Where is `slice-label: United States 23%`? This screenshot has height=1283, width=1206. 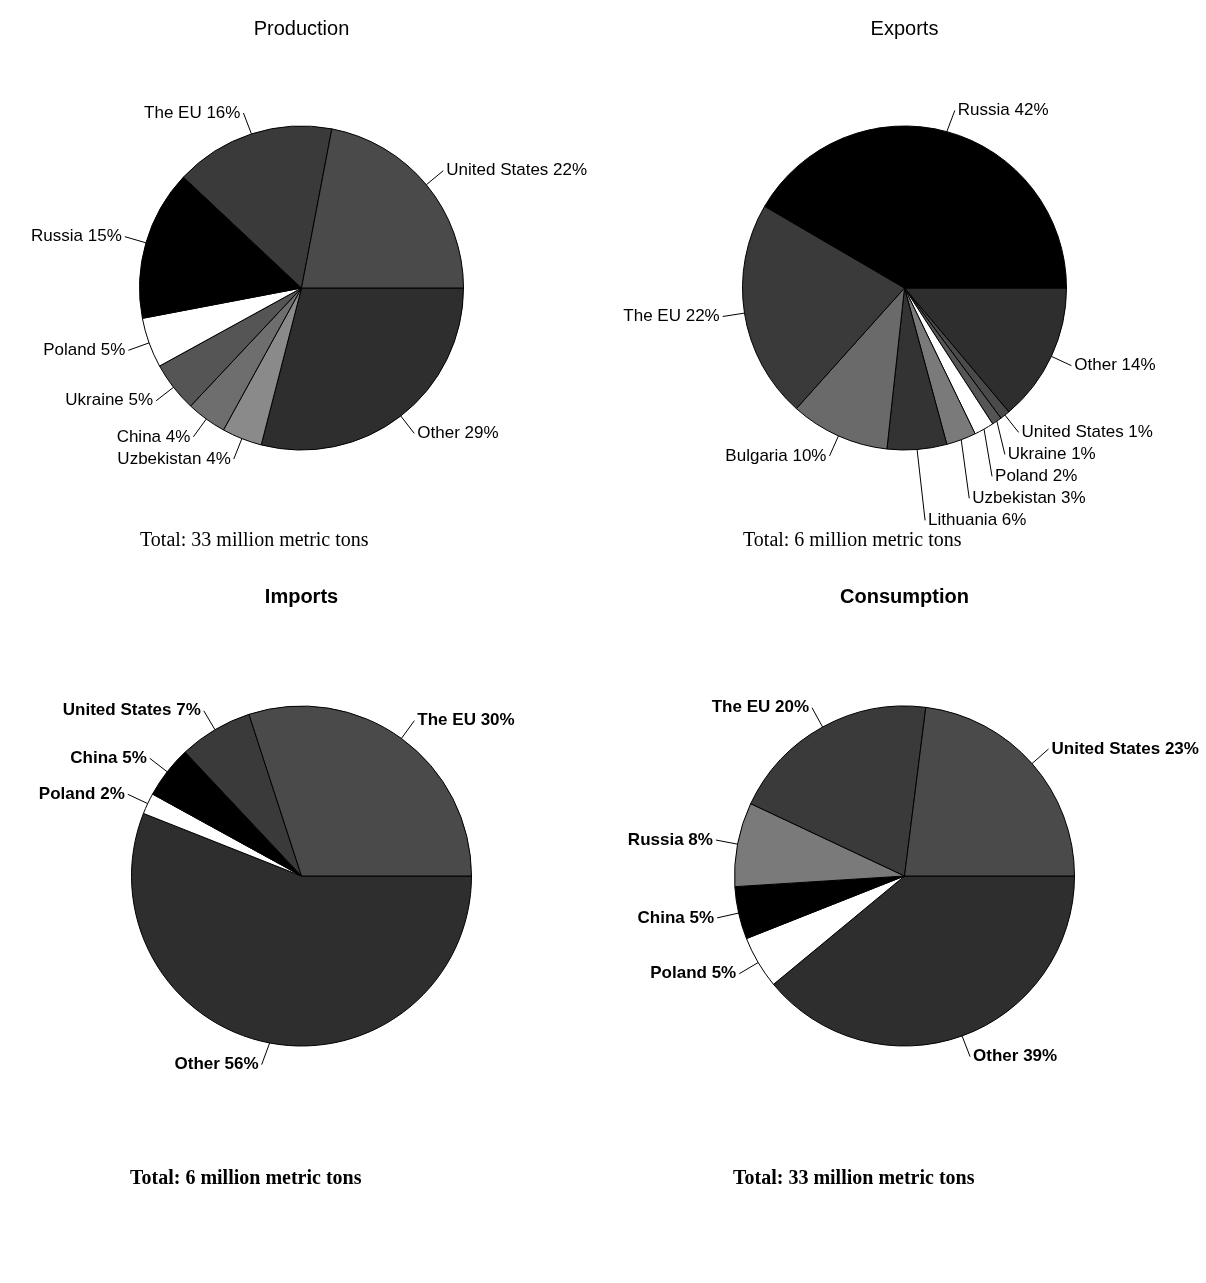
slice-label: United States 23% is located at coordinates (1125, 748).